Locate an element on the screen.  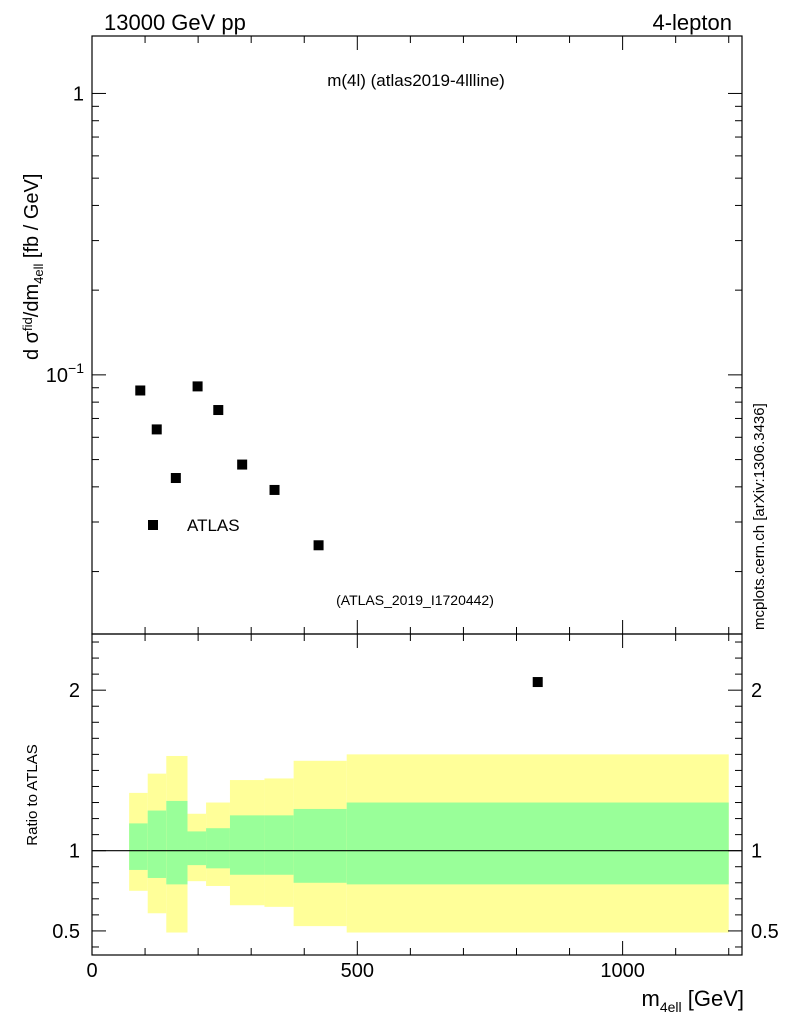
ratio-y-tick-label-right: 1 is located at coordinates (756, 852).